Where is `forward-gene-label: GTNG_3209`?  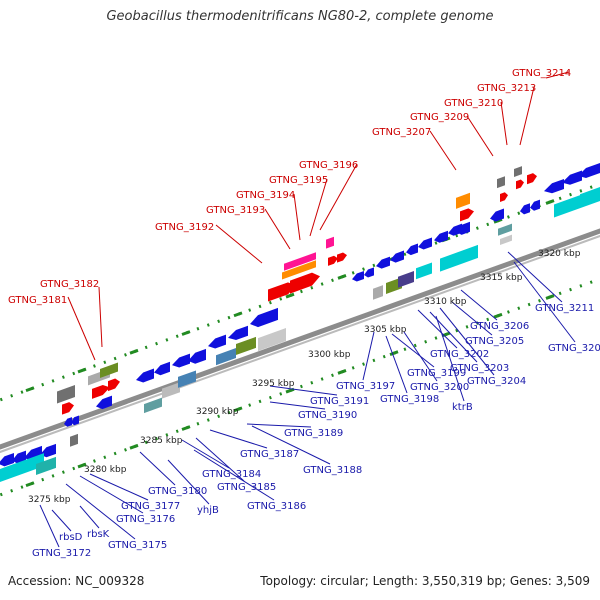
forward-gene-label: GTNG_3209 is located at coordinates (439, 117).